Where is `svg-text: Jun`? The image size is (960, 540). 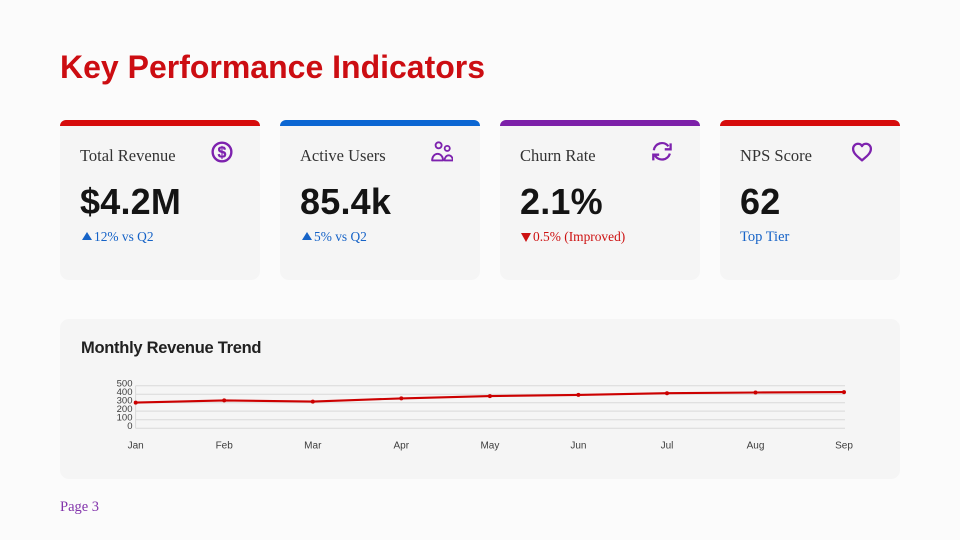
svg-text: Jun is located at coordinates (578, 446).